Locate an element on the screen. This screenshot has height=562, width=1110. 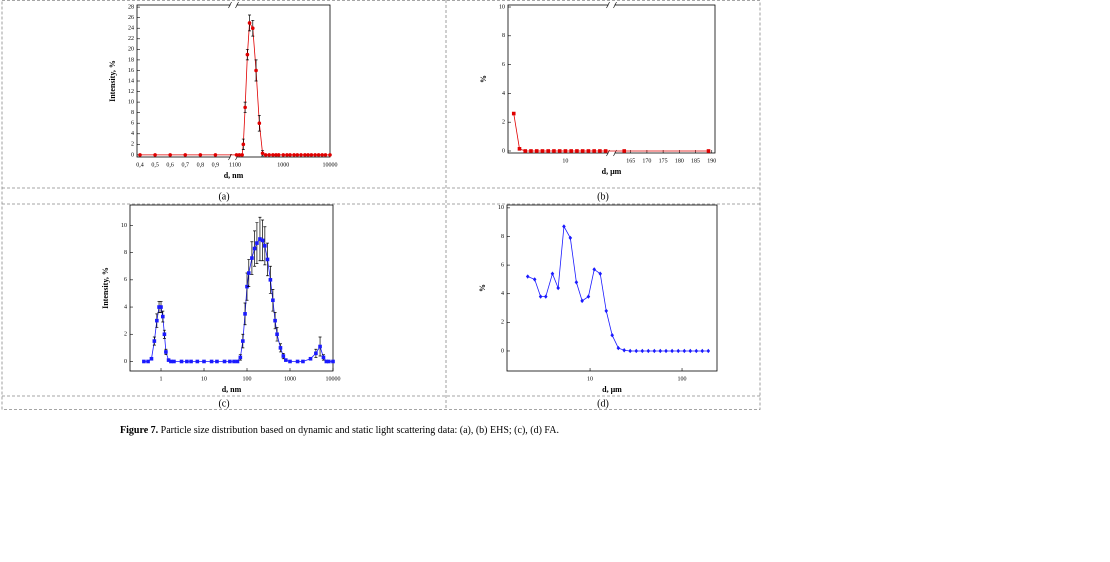
y-tick-label: 2 is located at coordinates (502, 323).